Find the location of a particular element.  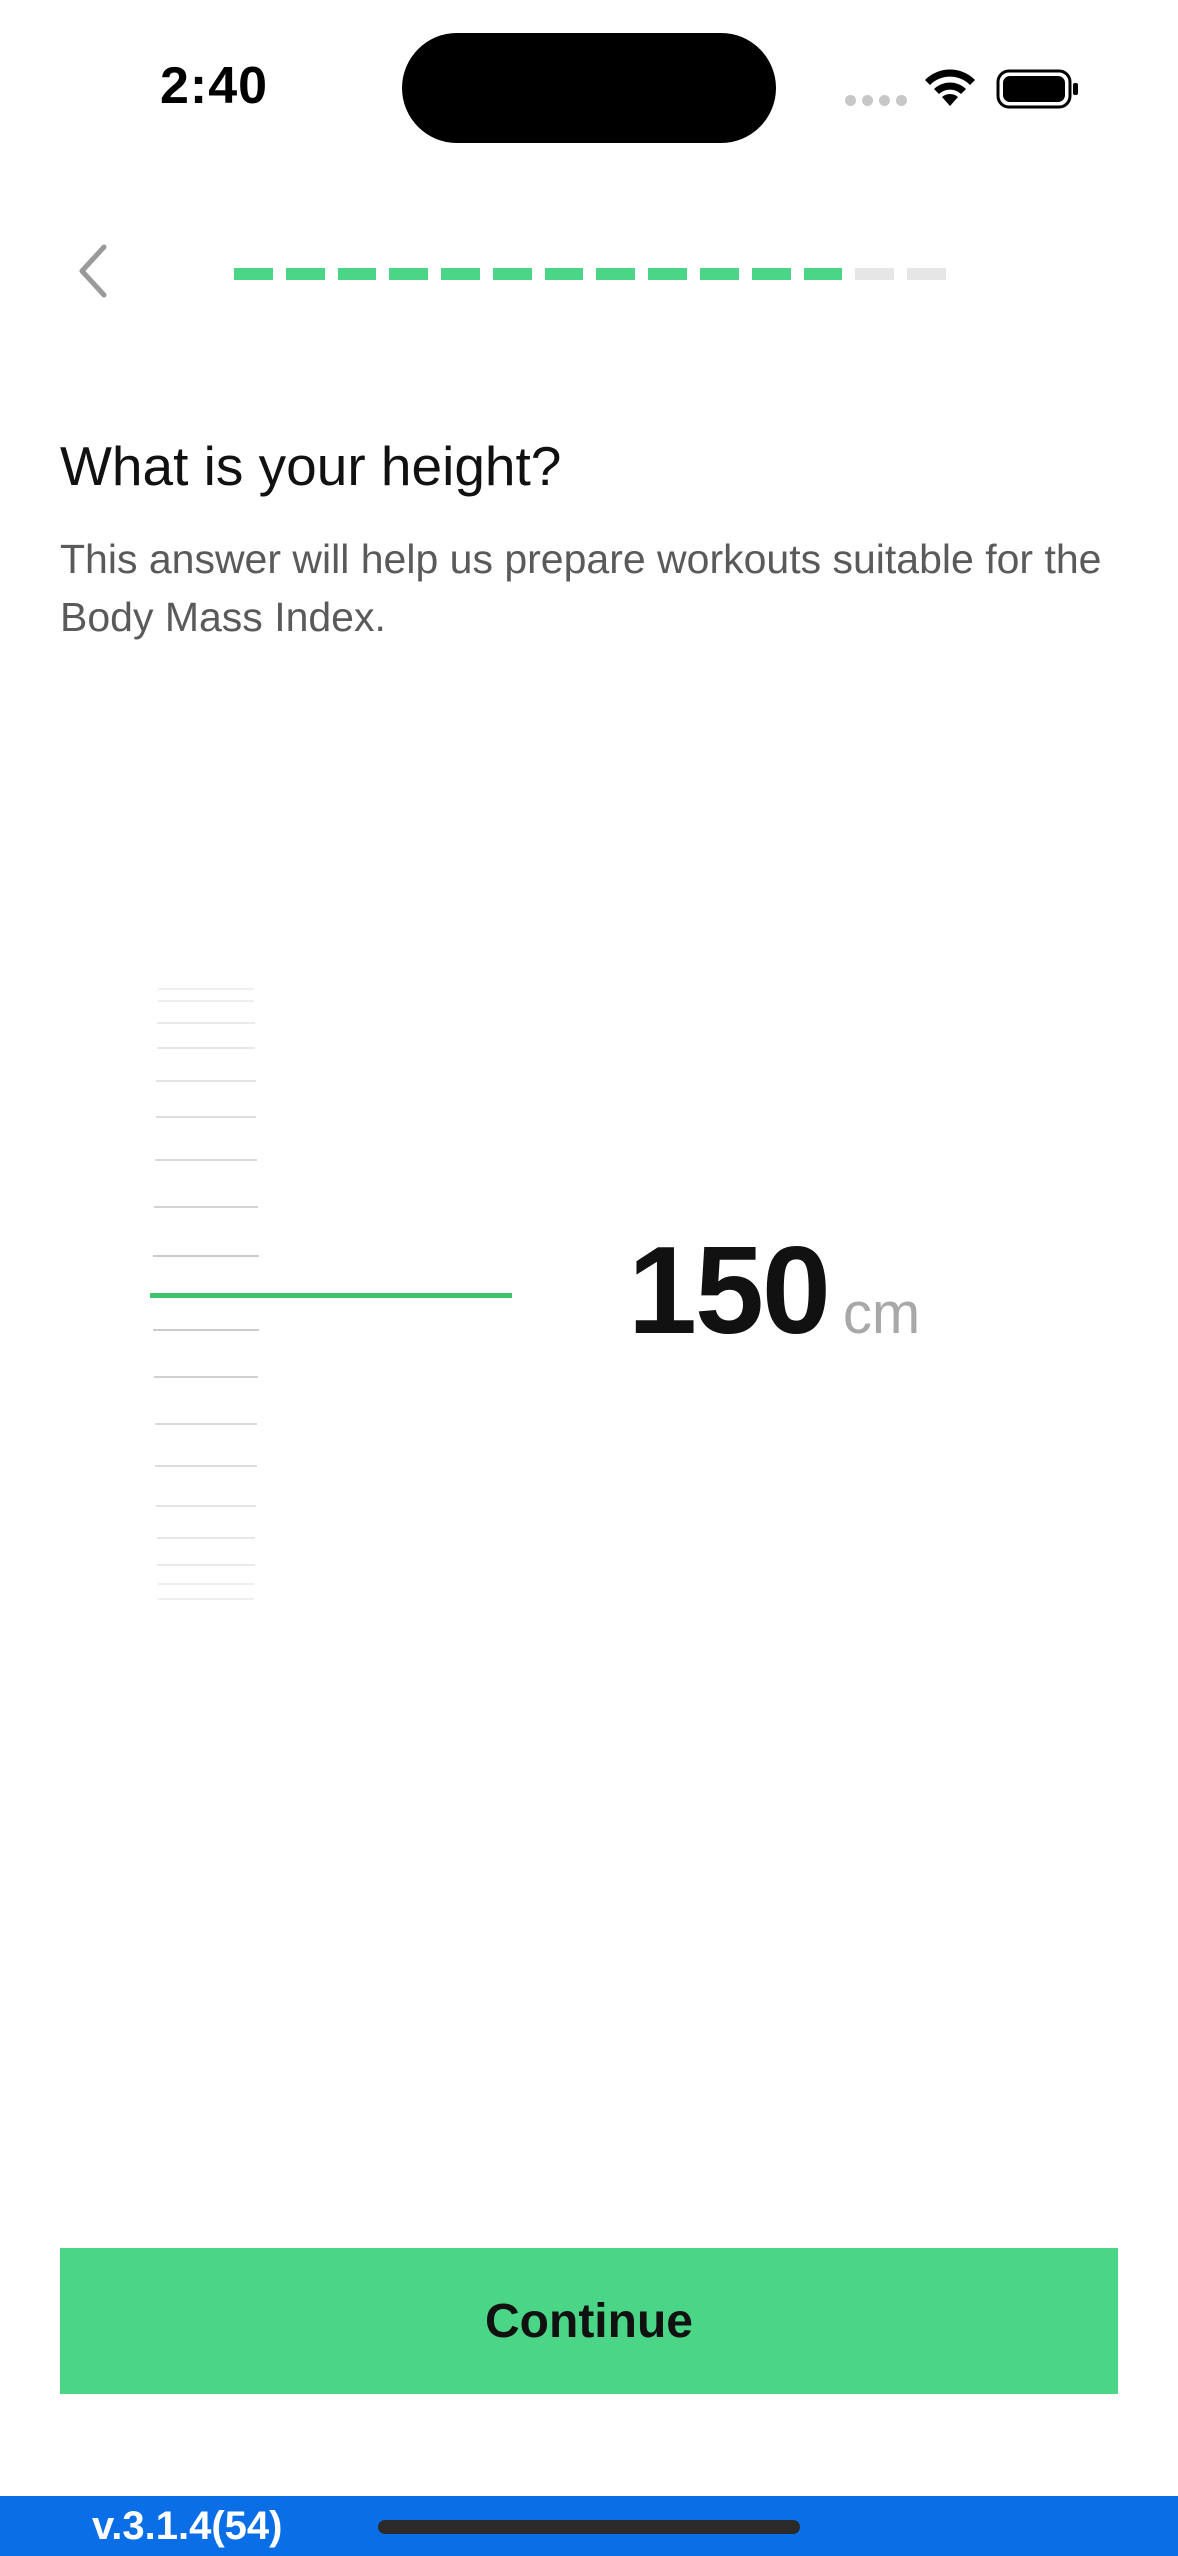

cellular-signal-icon is located at coordinates (876, 100).